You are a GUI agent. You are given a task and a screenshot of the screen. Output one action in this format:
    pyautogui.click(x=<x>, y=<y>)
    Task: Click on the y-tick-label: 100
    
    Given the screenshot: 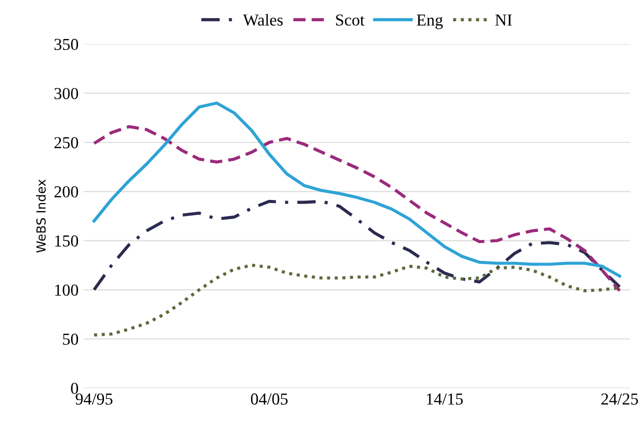 What is the action you would take?
    pyautogui.click(x=66, y=290)
    